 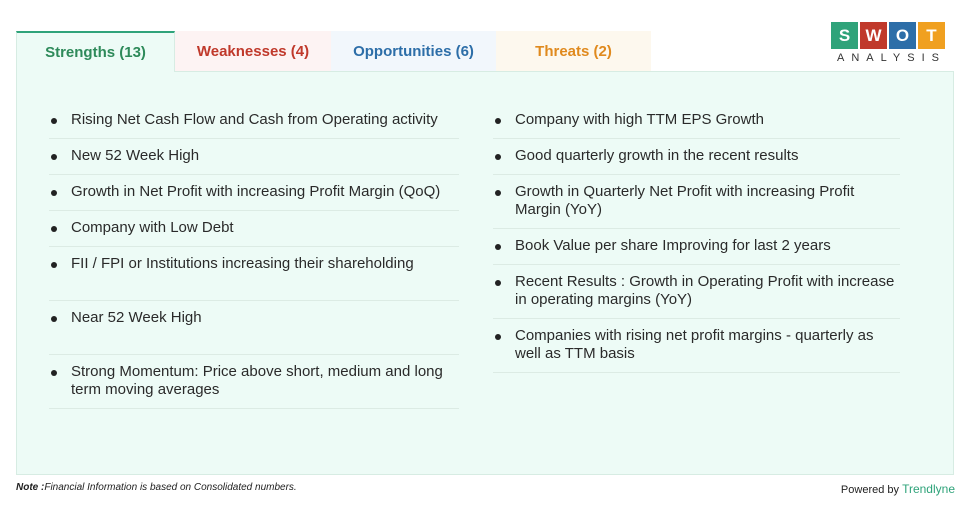 I want to click on tab-strengths: Strengths (13), so click(x=95, y=51).